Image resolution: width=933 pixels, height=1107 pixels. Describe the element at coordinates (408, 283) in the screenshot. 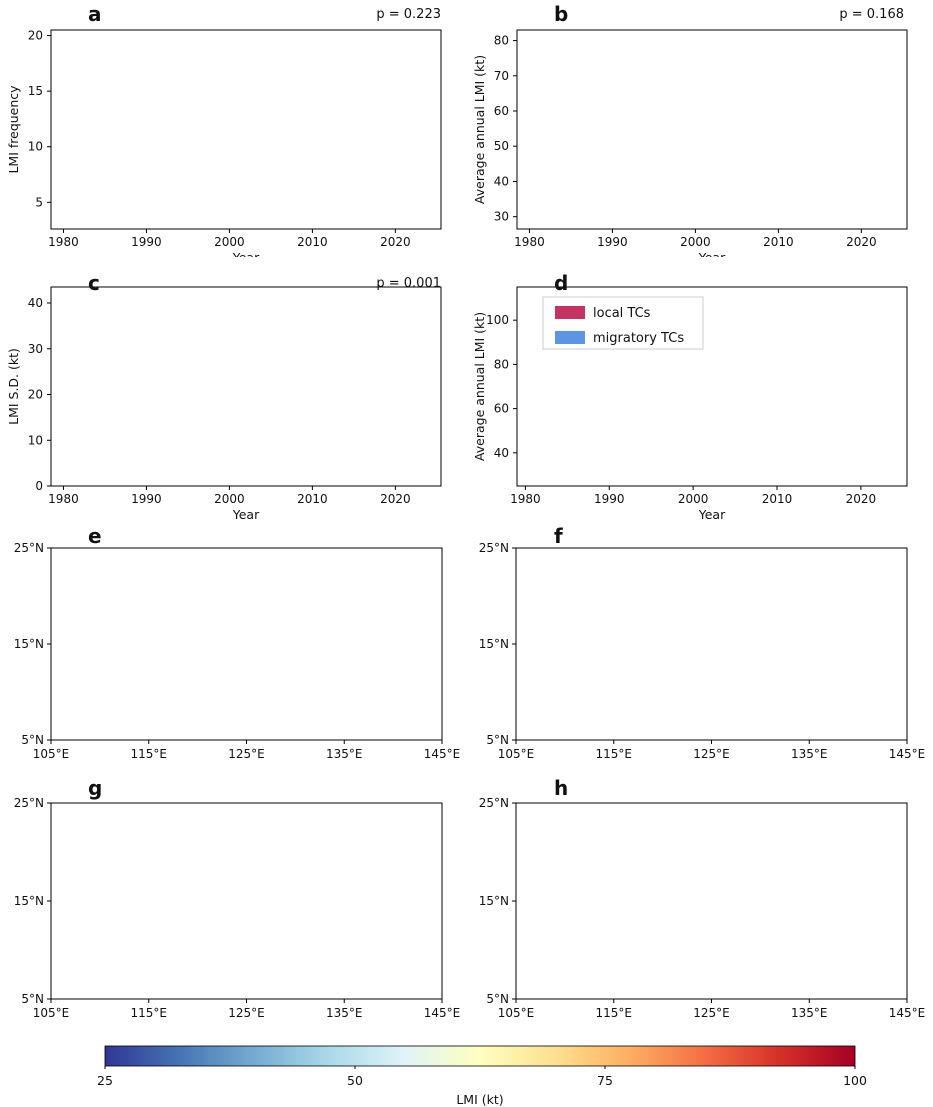

I see `p-value-annotation: p = 0.001` at that location.